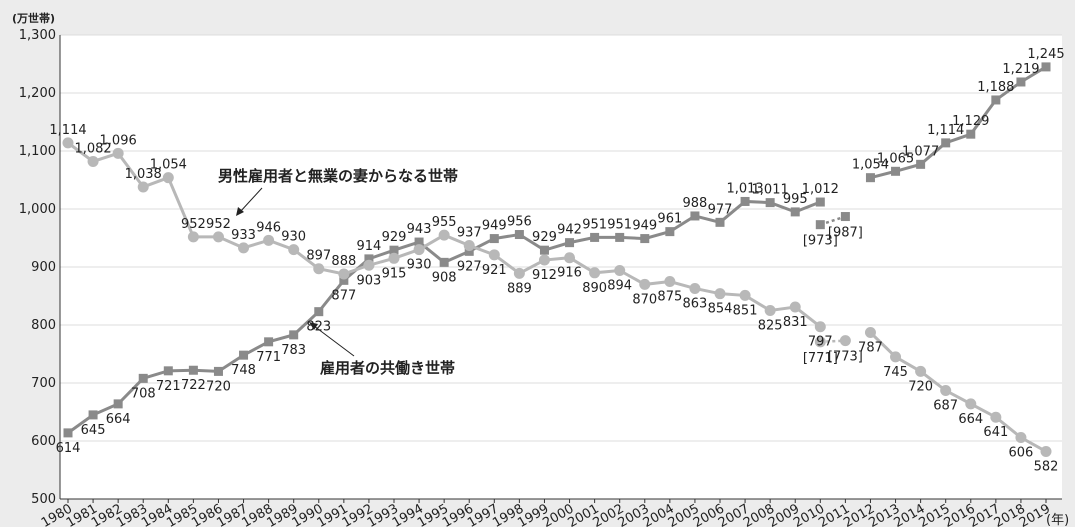 This screenshot has height=527, width=1075. What do you see at coordinates (1020, 69) in the screenshot?
I see `data-label: 1,219` at bounding box center [1020, 69].